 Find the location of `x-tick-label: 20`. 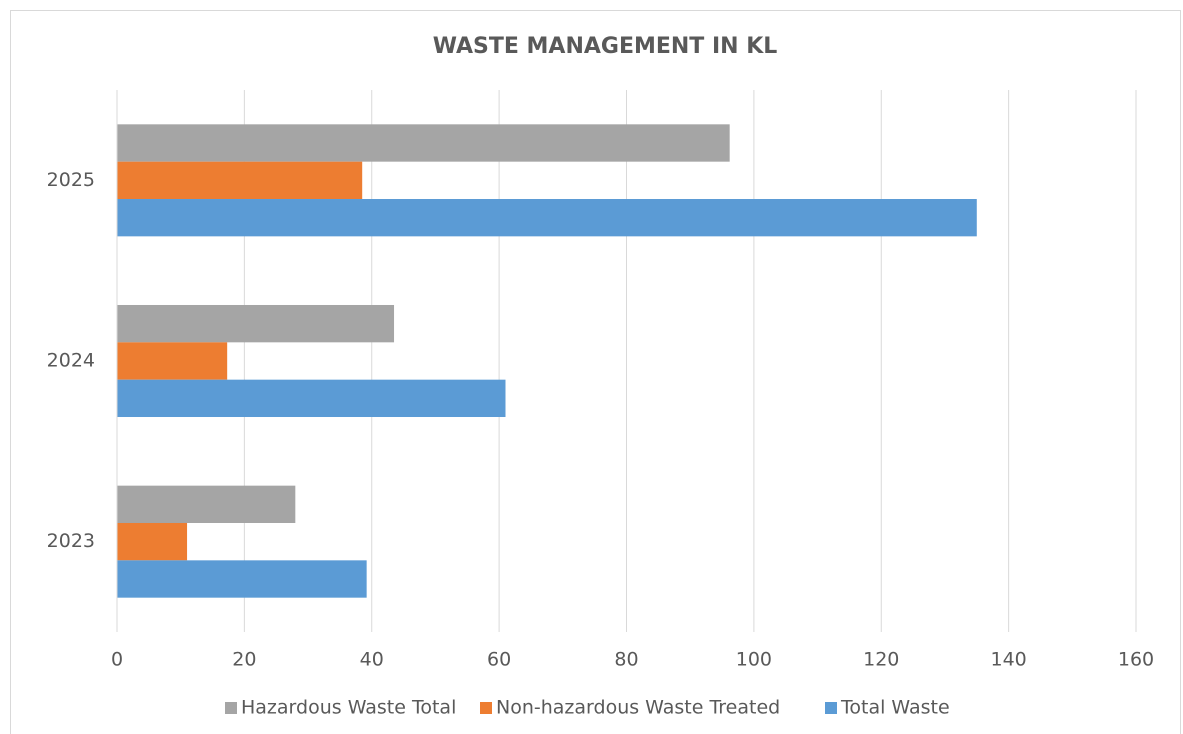

x-tick-label: 20 is located at coordinates (244, 660).